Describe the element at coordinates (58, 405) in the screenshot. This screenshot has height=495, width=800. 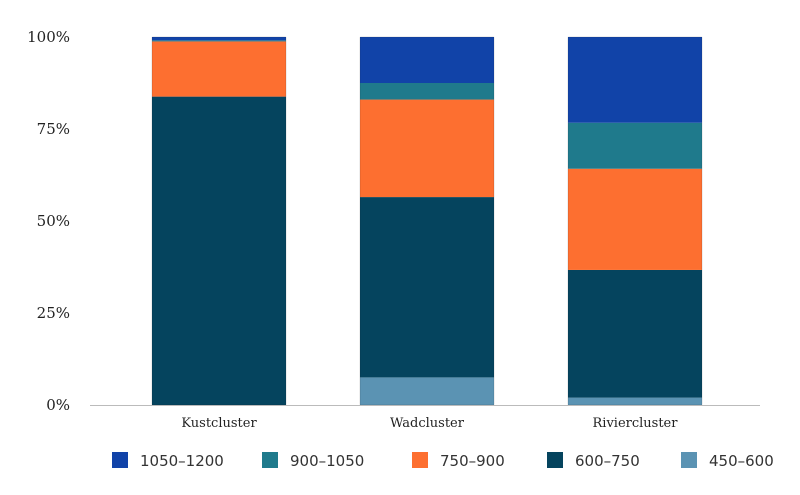
I see `y-tick-label: 0%` at that location.